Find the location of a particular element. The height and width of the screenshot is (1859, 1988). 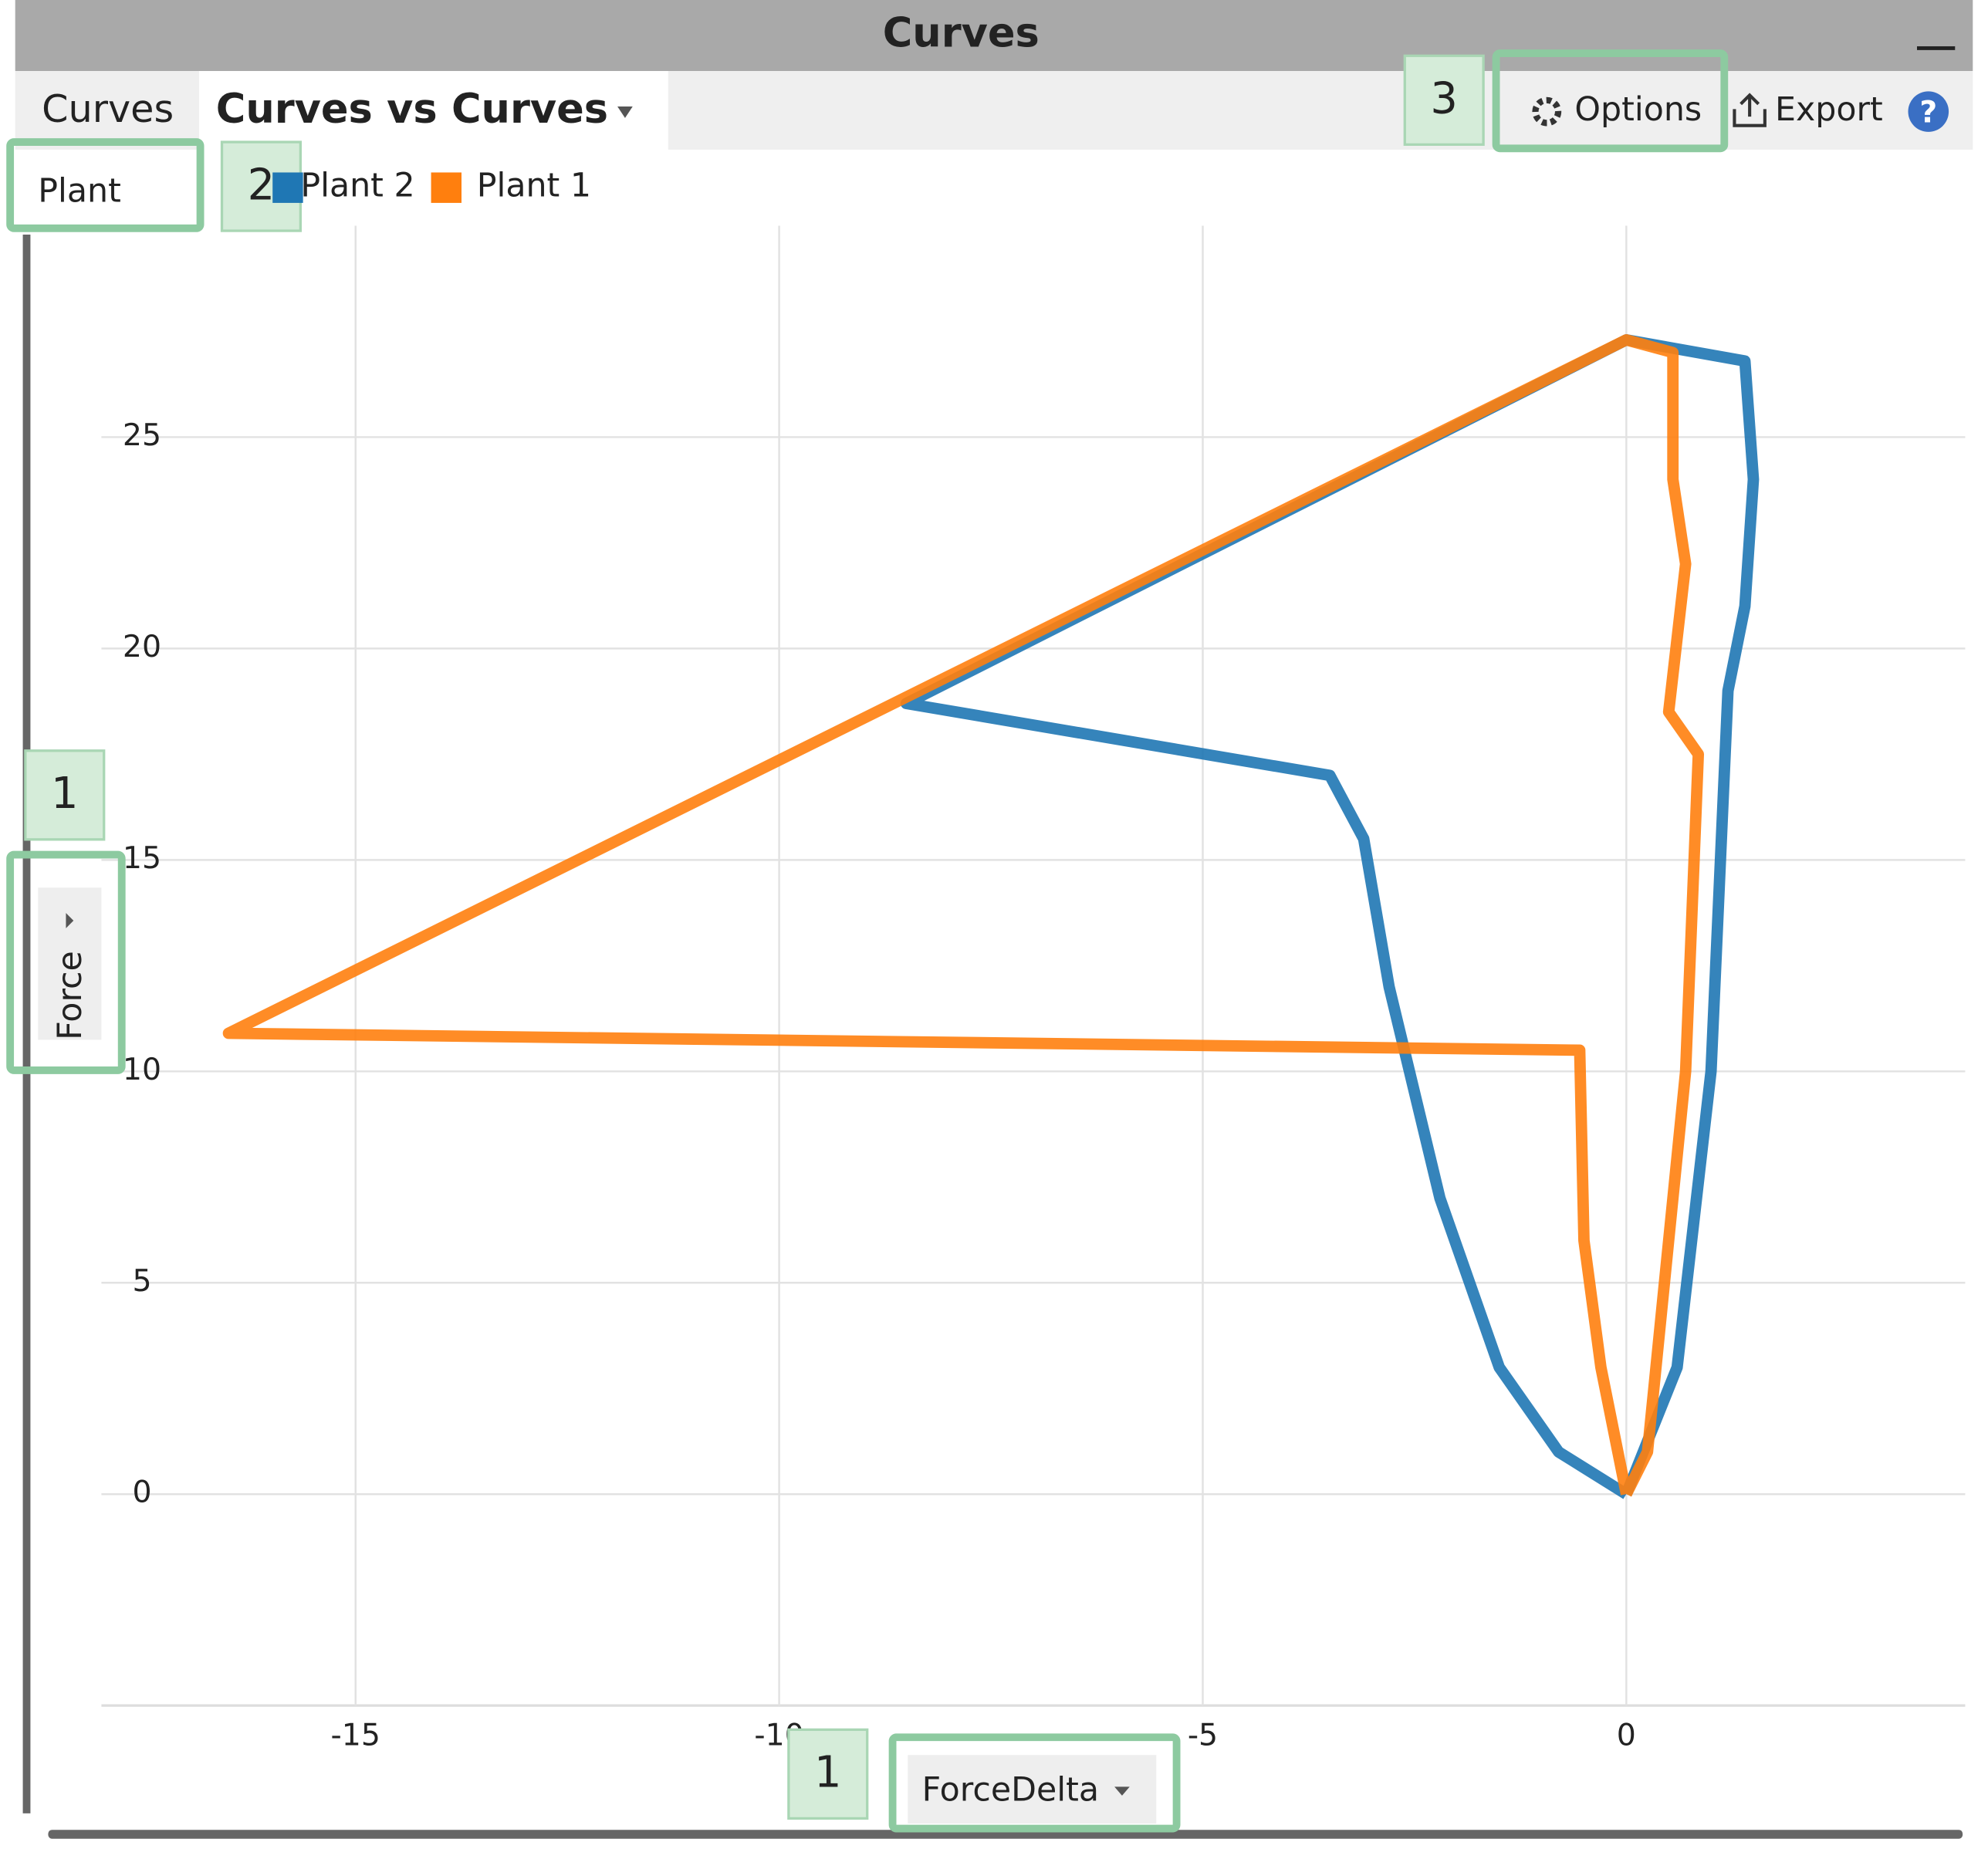

y-tick-label: 15 is located at coordinates (142, 858).